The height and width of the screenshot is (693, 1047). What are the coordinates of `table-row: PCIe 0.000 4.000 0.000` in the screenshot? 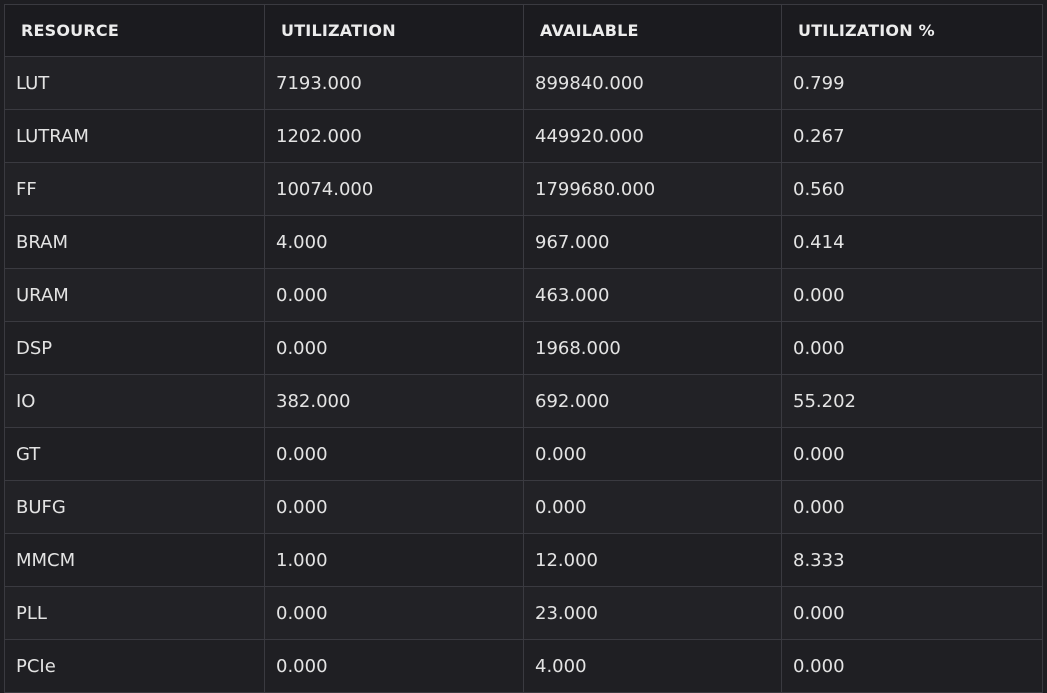 It's located at (523, 666).